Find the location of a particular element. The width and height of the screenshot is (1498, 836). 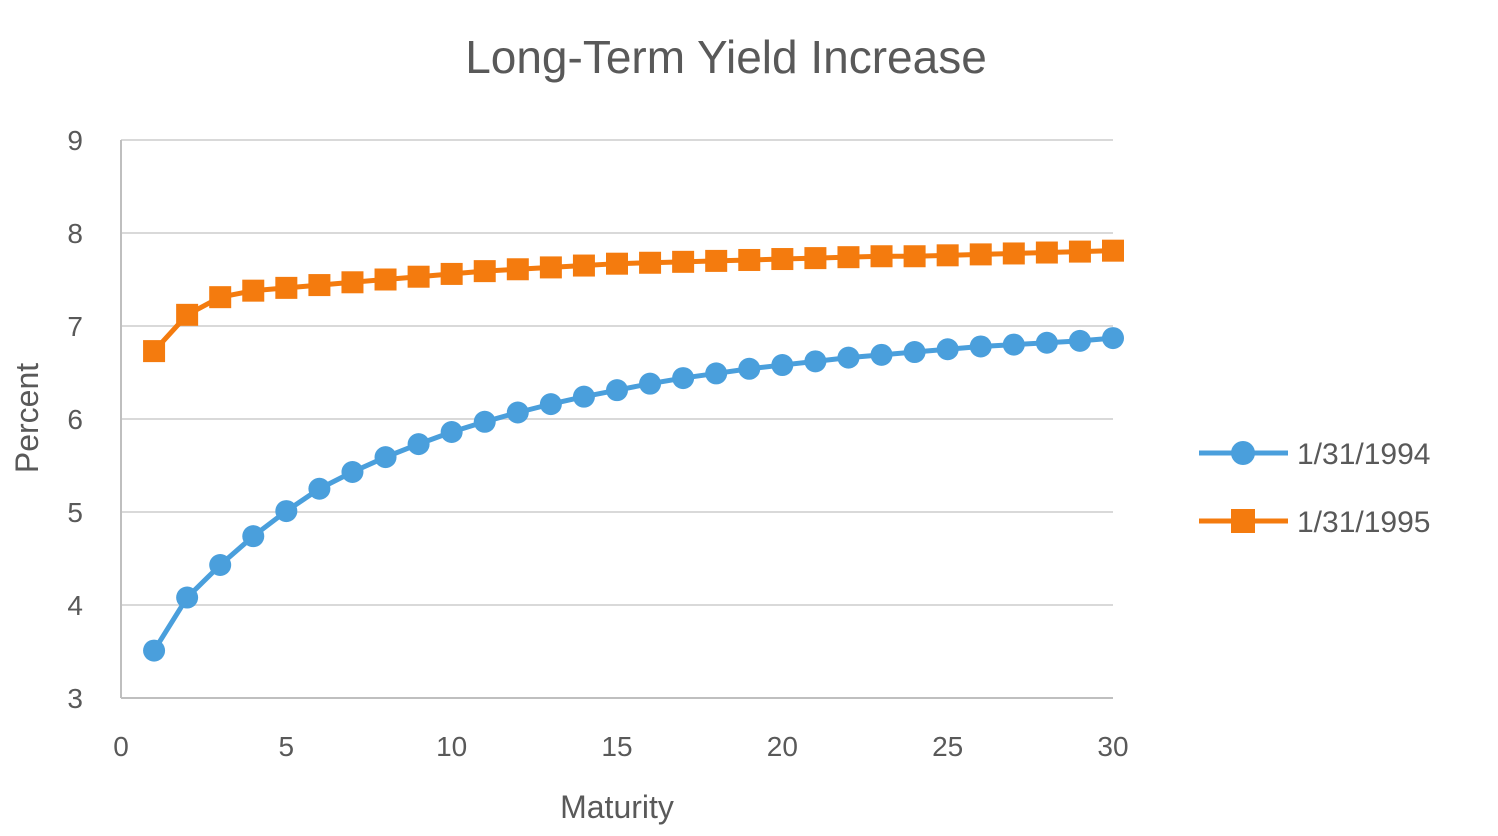

y-tick-label: 9 is located at coordinates (75, 140).